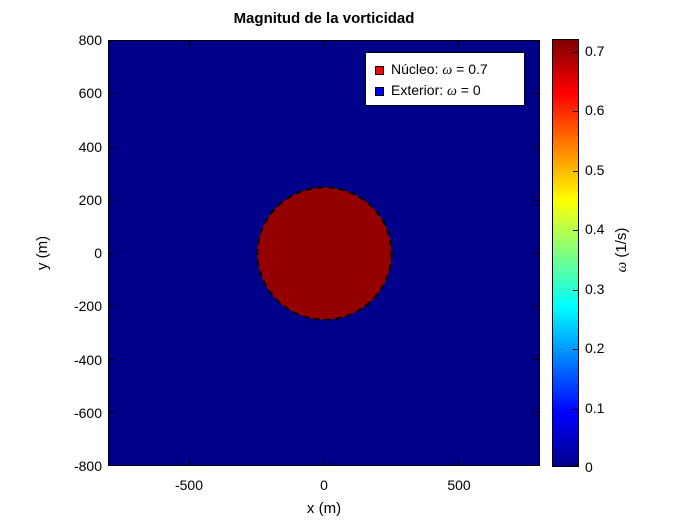 The width and height of the screenshot is (700, 525). I want to click on y-tick-label: 800, so click(90, 40).